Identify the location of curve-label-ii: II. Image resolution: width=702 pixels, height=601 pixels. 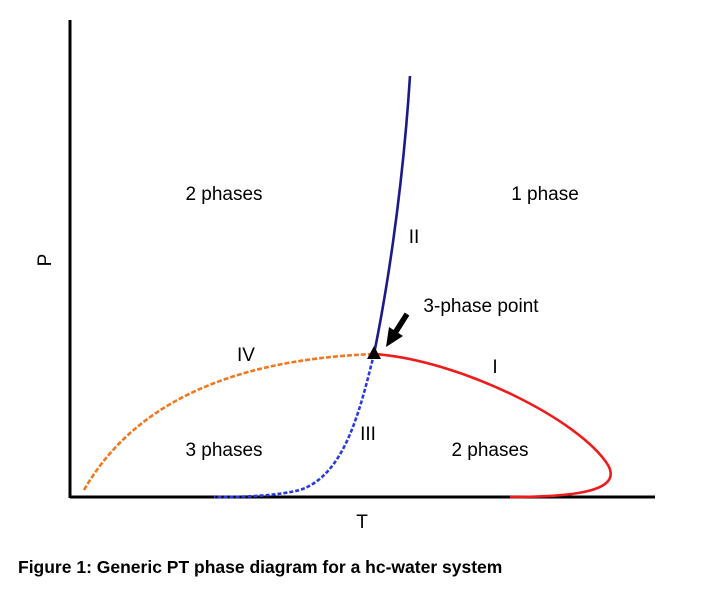
(414, 237).